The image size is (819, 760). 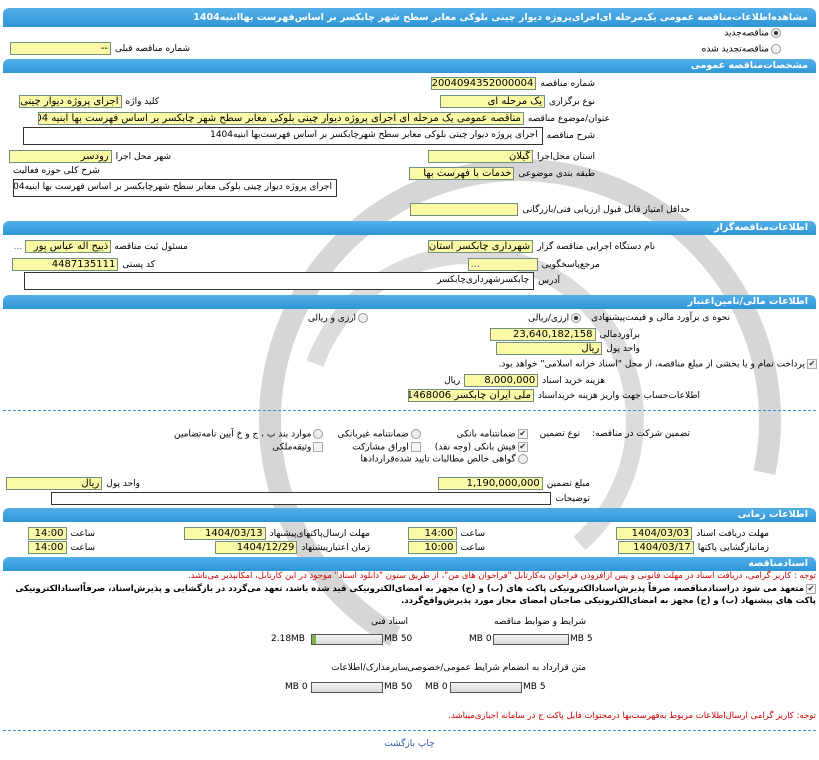 I want to click on guarantee-type-label: نوع تضمین, so click(x=560, y=434).